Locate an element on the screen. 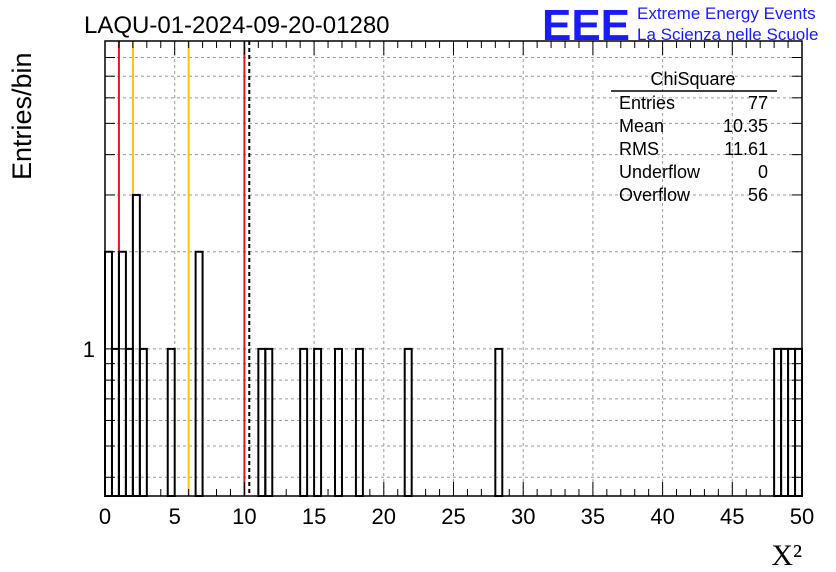 The width and height of the screenshot is (836, 572). stats-value-underflow: 0 is located at coordinates (763, 172).